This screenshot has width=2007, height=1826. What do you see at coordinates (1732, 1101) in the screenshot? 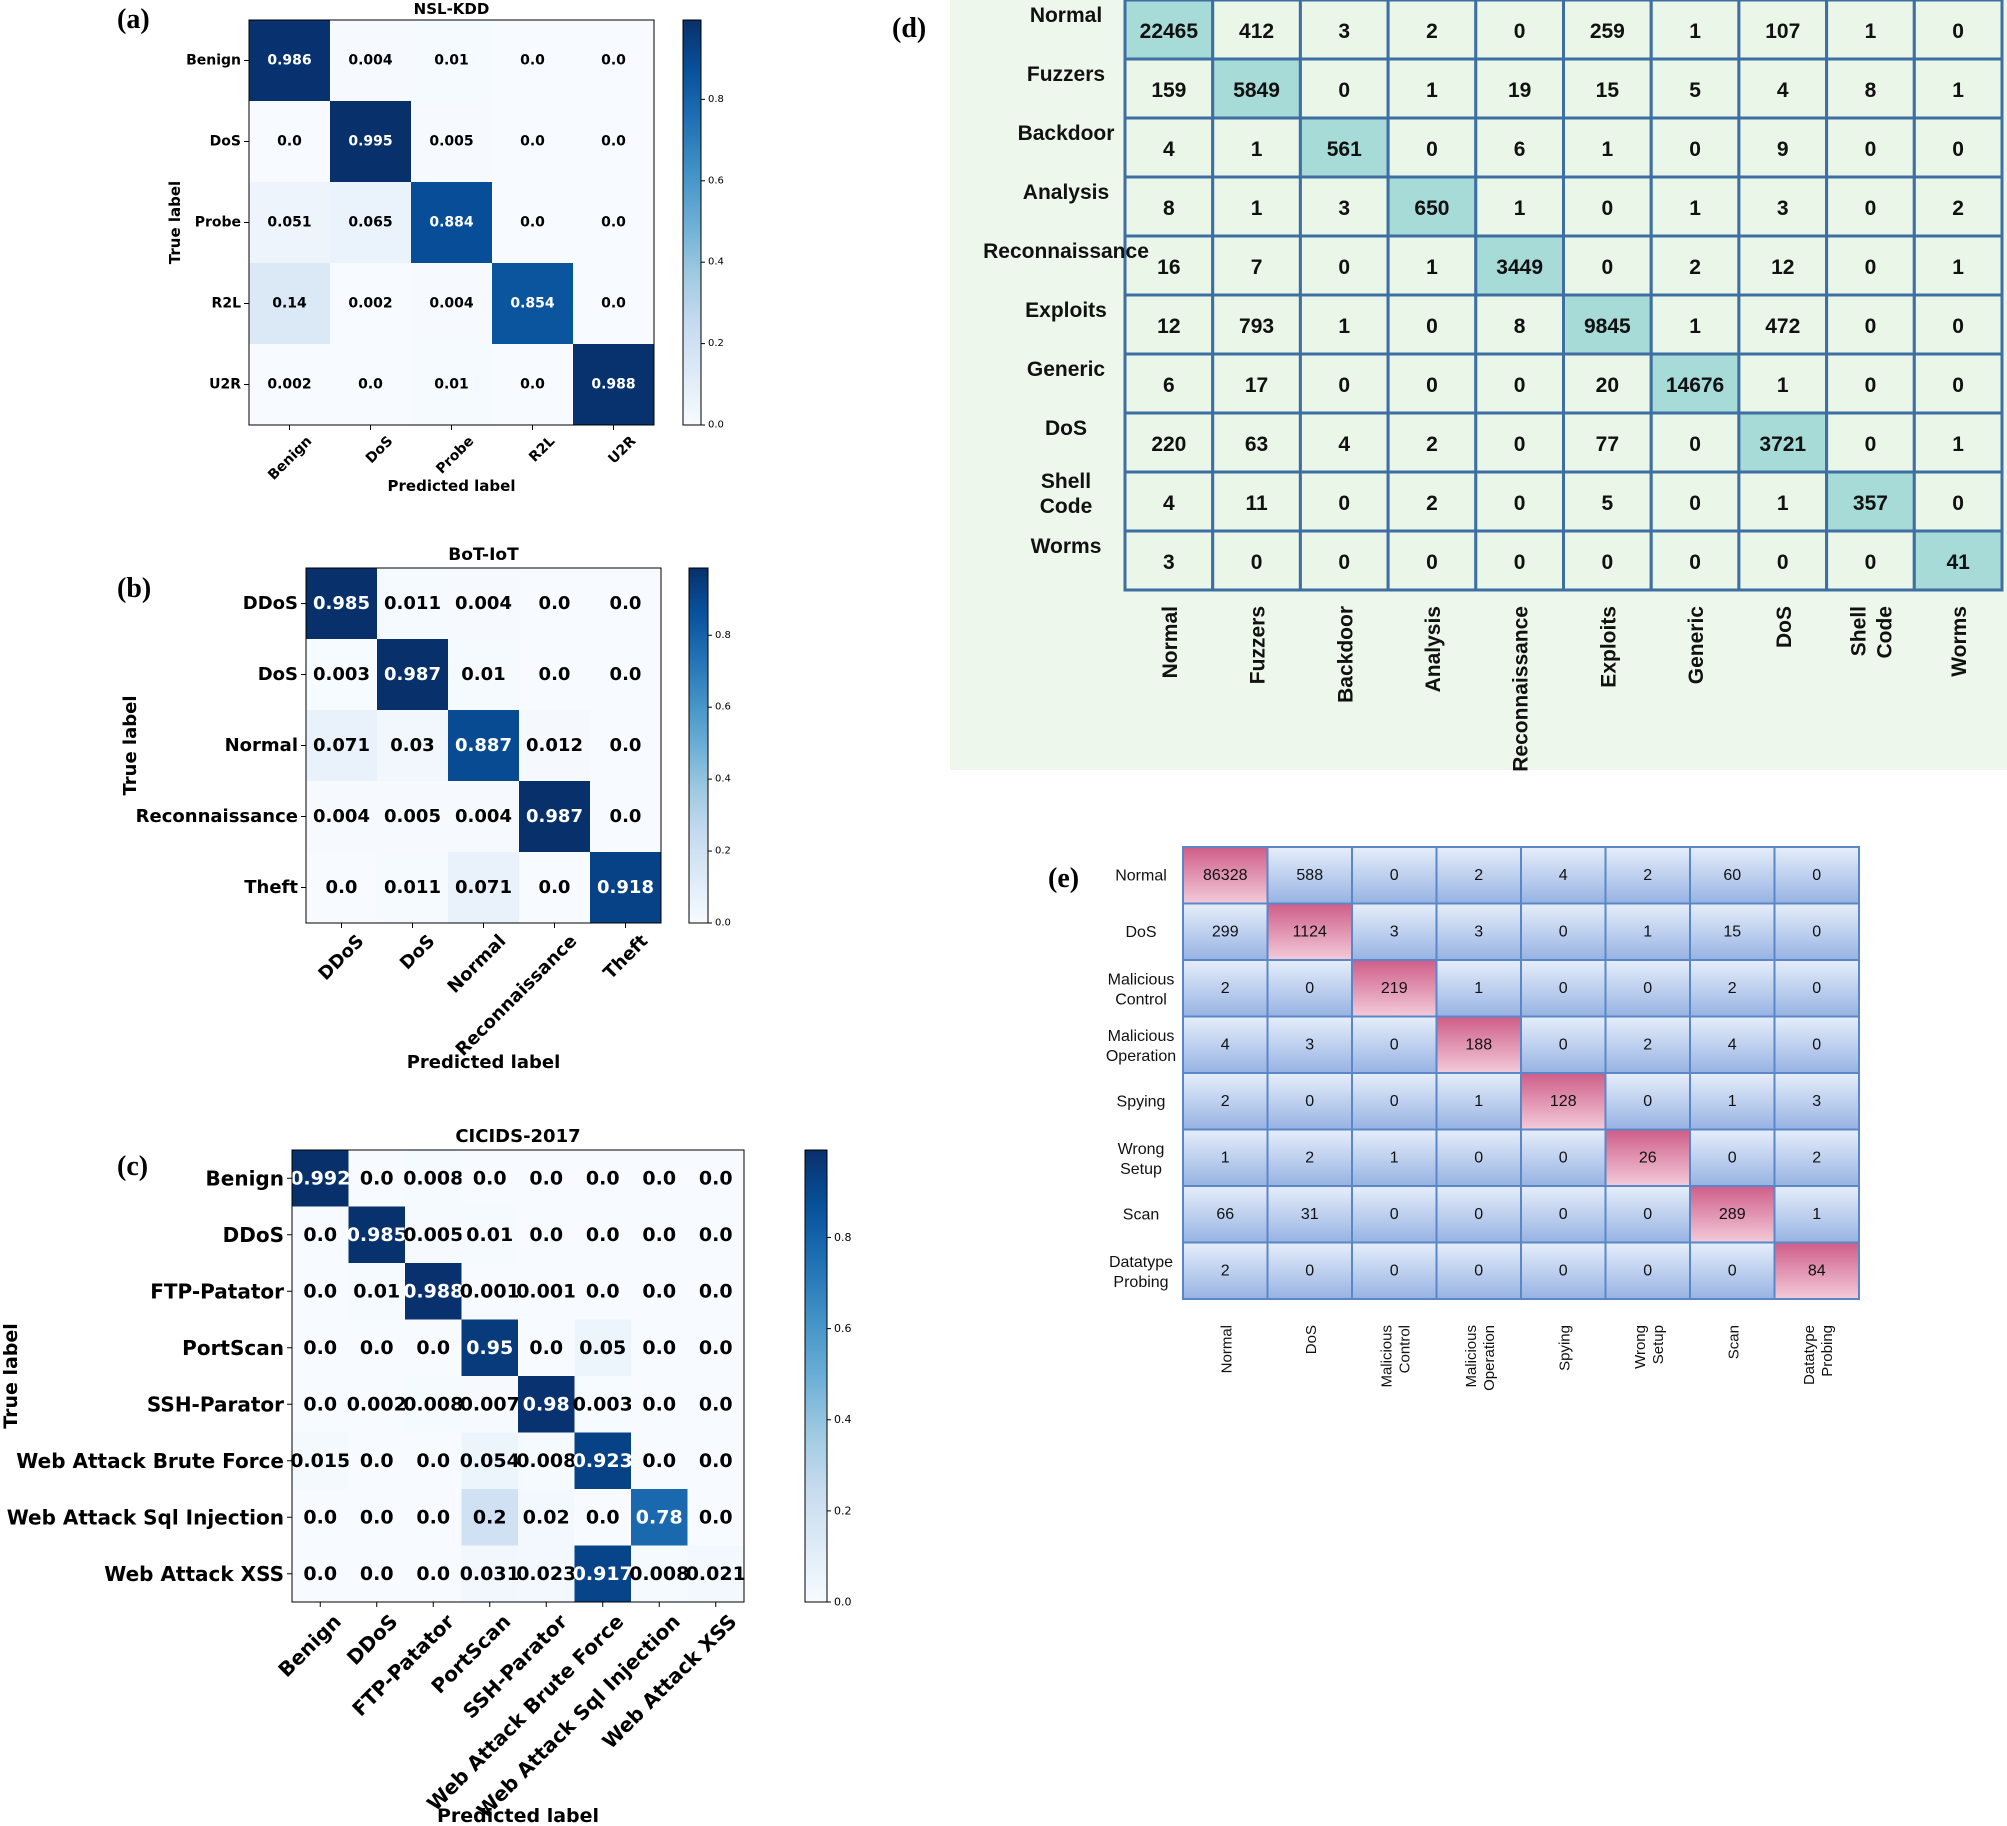
I see `cell-spying-scan-value: 1` at bounding box center [1732, 1101].